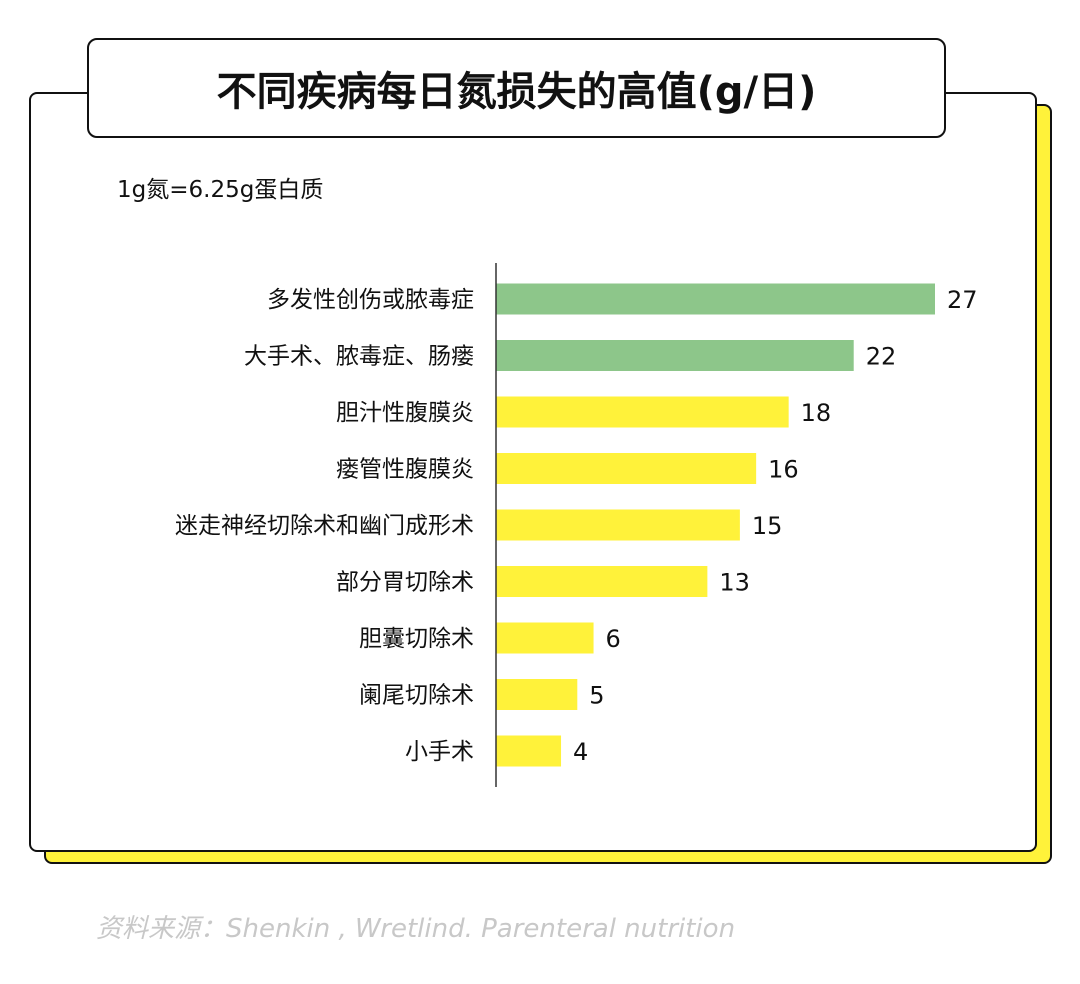 This screenshot has width=1080, height=984. I want to click on value-label: 16, so click(783, 470).